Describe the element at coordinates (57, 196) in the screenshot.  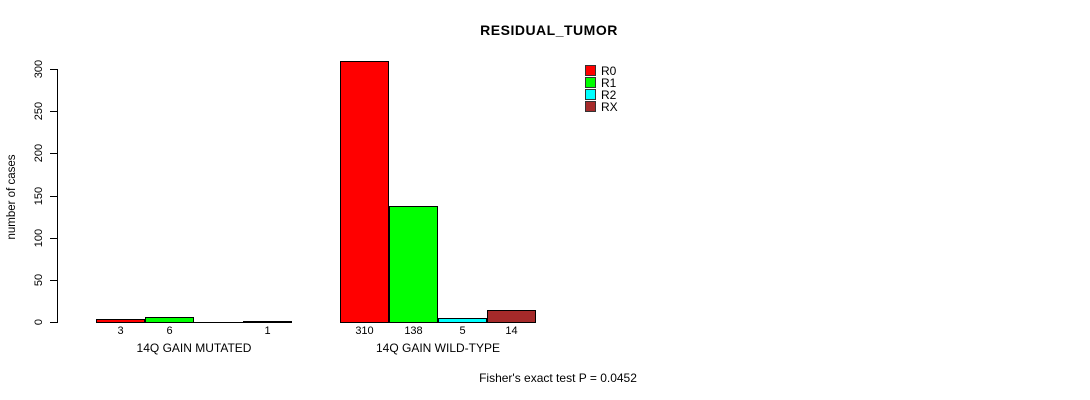
I see `y-axis-line` at that location.